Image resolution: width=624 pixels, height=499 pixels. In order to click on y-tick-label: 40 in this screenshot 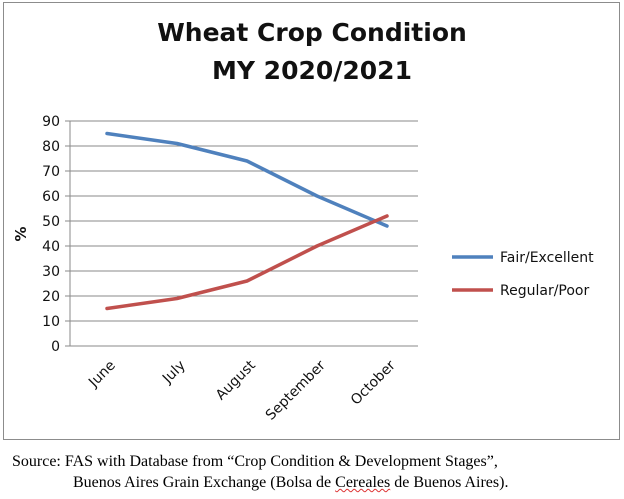, I will do `click(51, 247)`.